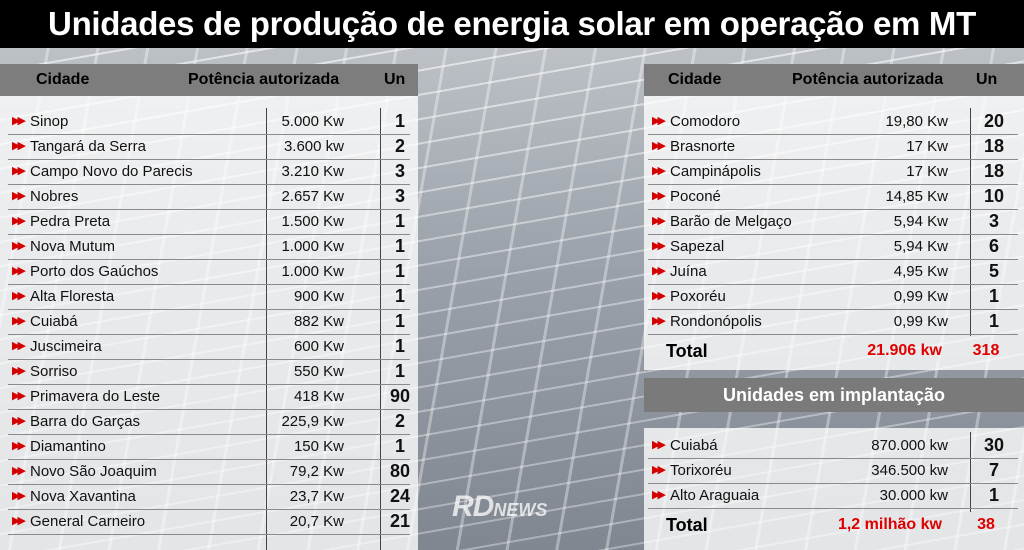  What do you see at coordinates (970, 472) in the screenshot?
I see `implantation-divider-units` at bounding box center [970, 472].